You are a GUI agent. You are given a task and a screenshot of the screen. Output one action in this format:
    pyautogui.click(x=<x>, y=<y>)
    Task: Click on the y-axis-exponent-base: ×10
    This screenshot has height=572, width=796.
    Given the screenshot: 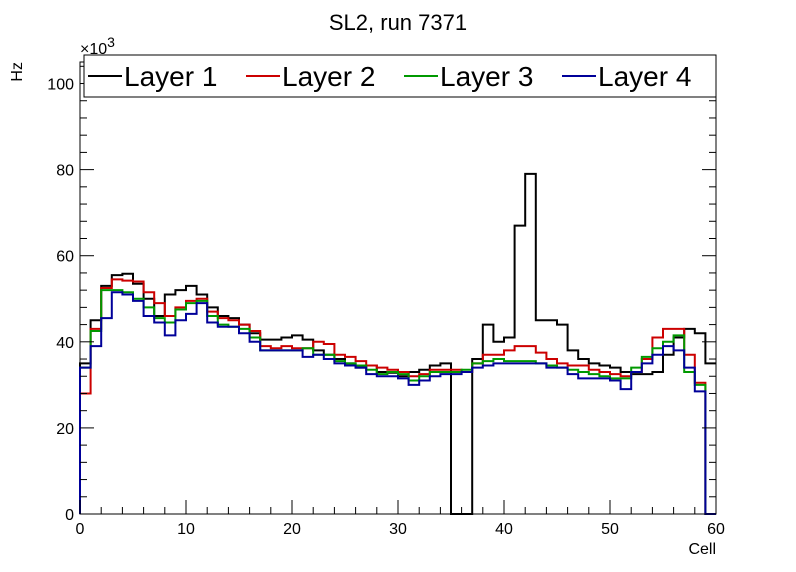 What is the action you would take?
    pyautogui.click(x=93, y=49)
    